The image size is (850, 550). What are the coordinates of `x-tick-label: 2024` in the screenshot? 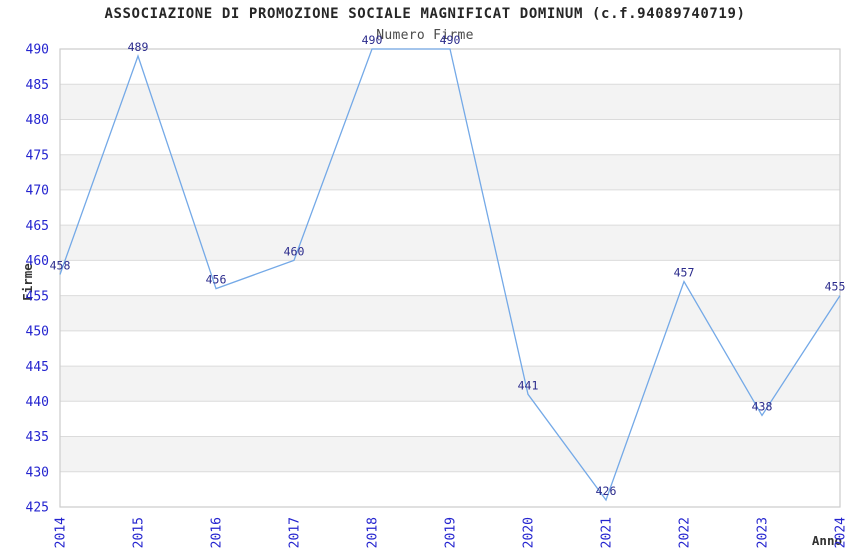 It's located at (841, 532).